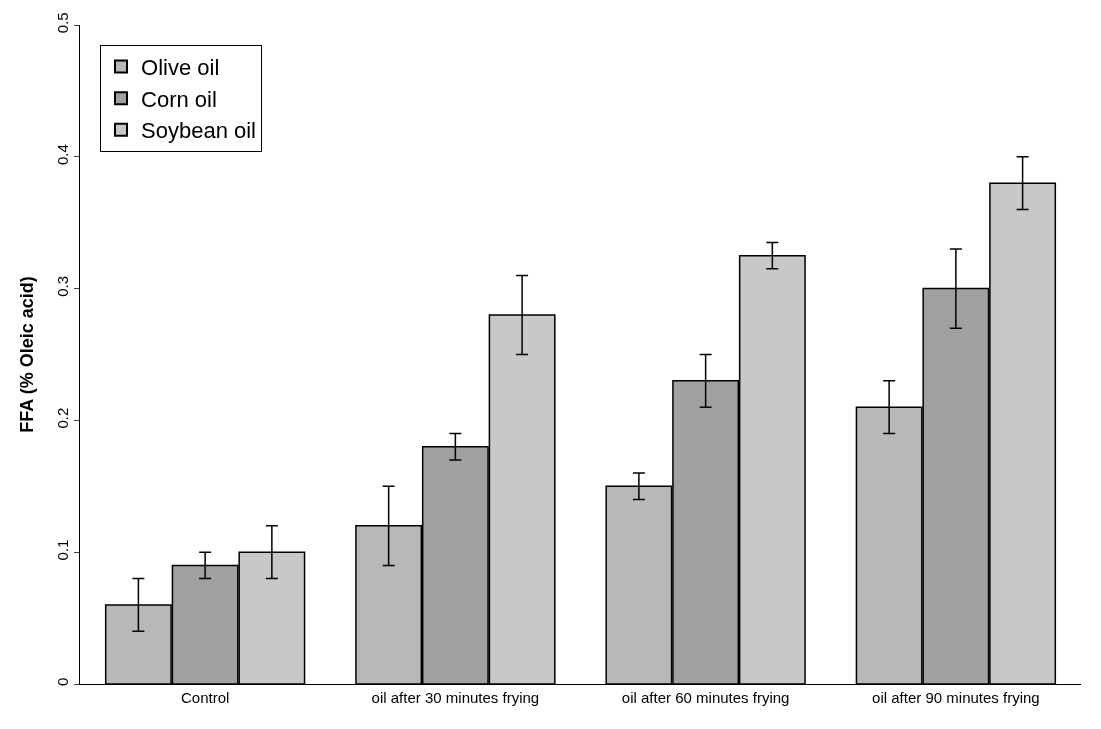  What do you see at coordinates (27, 354) in the screenshot?
I see `y-axis-title: FFA (% Oleic acid)` at bounding box center [27, 354].